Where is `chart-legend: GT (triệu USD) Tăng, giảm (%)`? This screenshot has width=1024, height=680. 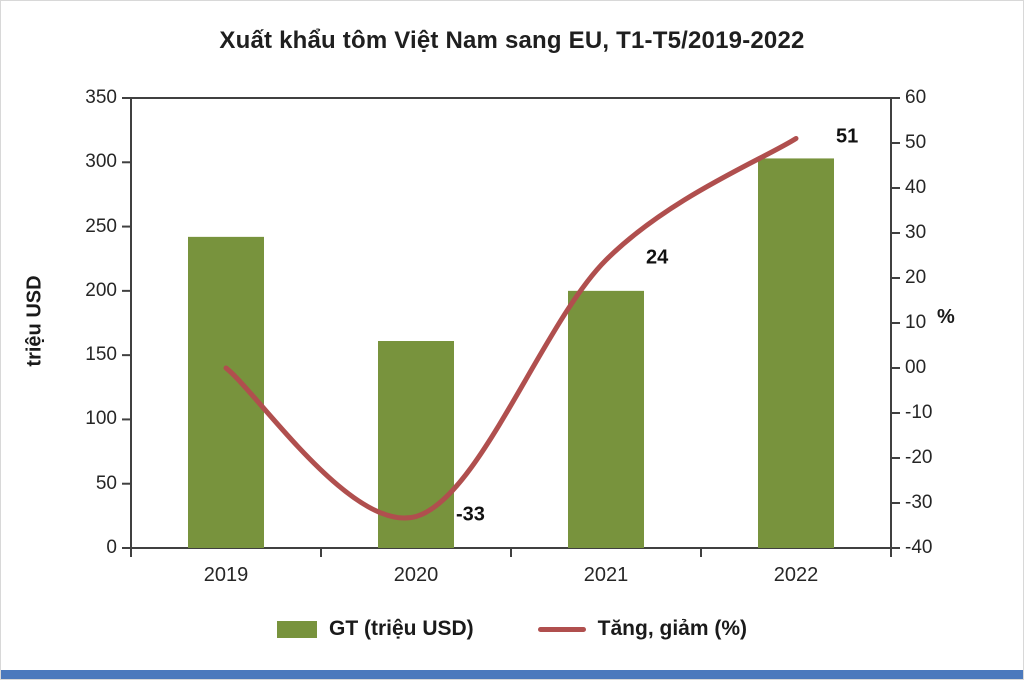
chart-legend: GT (triệu USD) Tăng, giảm (%) is located at coordinates (512, 629).